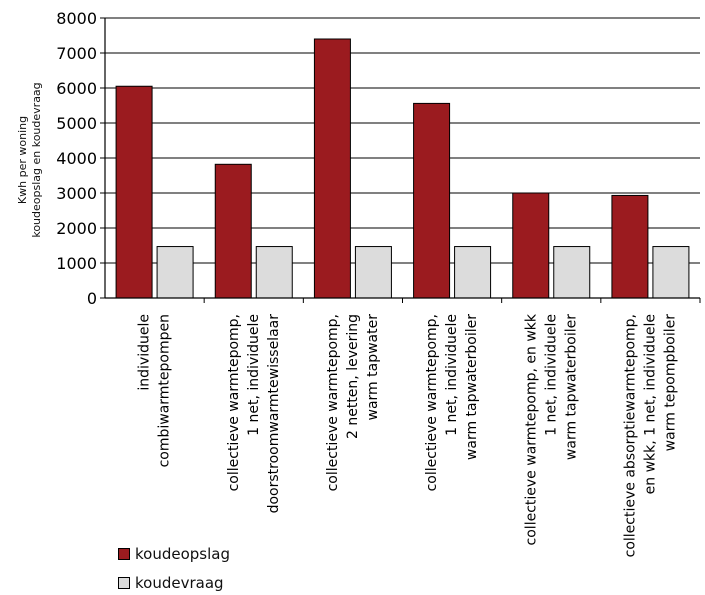 This screenshot has width=705, height=595. Describe the element at coordinates (124, 554) in the screenshot. I see `legend-swatch-koudeopslag` at that location.